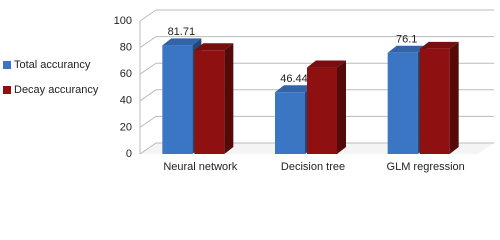  What do you see at coordinates (52, 65) in the screenshot?
I see `legend-label: Total accurancy` at bounding box center [52, 65].